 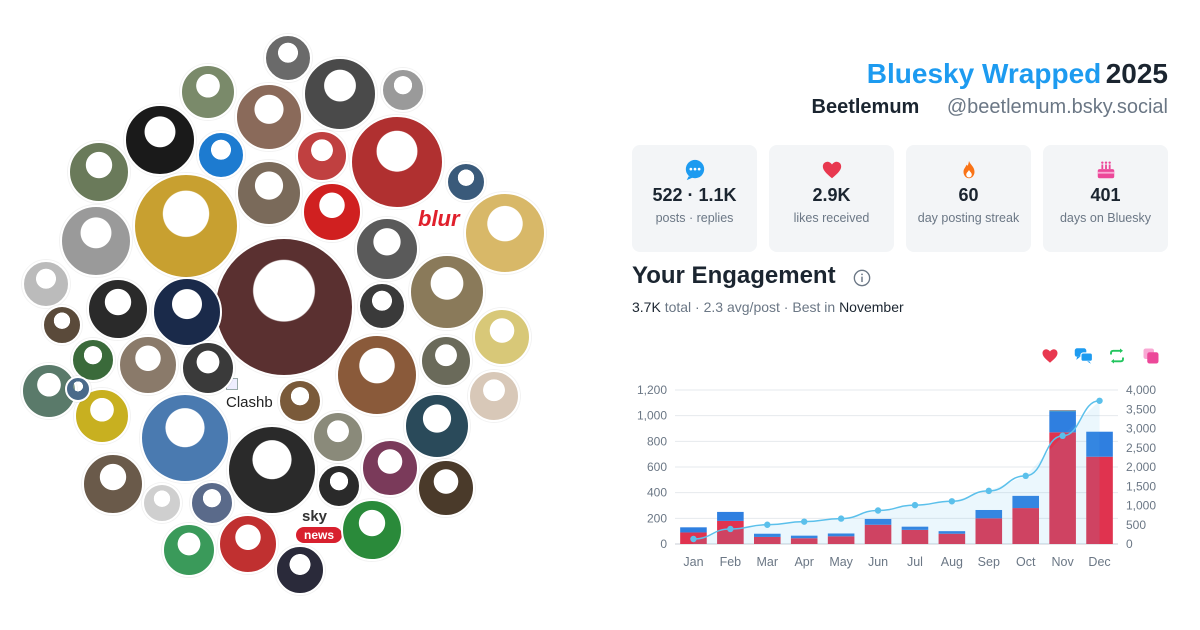 What do you see at coordinates (871, 307) in the screenshot?
I see `engagement-best-month: November` at bounding box center [871, 307].